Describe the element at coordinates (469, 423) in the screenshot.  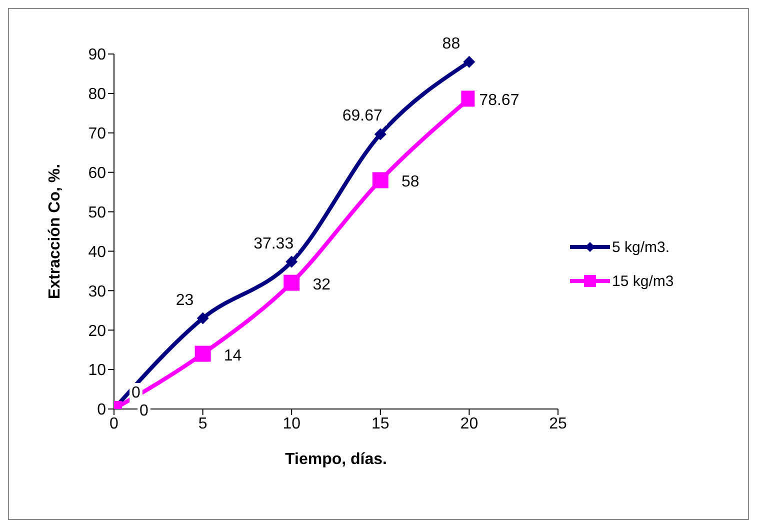
I see `x-tick-label: 20` at that location.